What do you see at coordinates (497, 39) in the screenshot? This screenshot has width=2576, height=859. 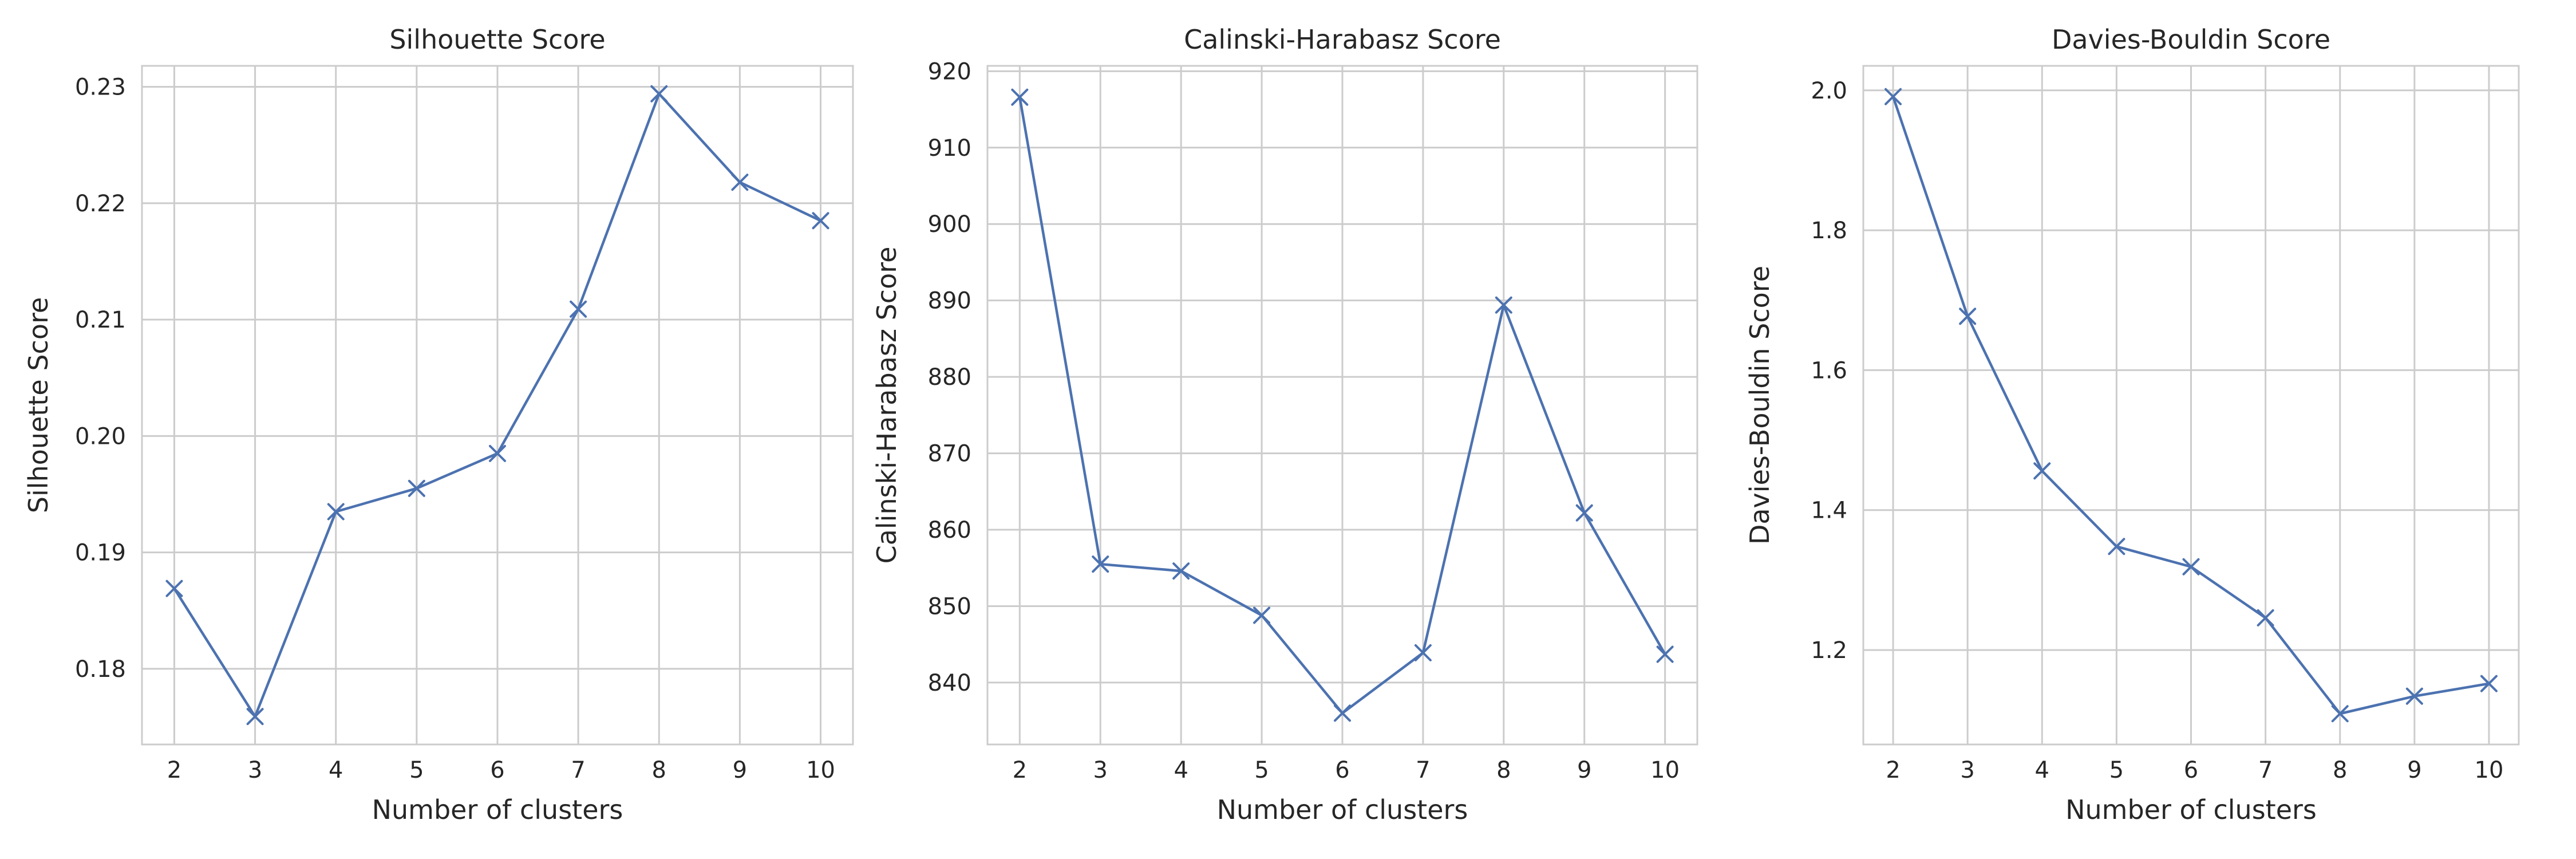 I see `chart-title: Silhouette Score` at bounding box center [497, 39].